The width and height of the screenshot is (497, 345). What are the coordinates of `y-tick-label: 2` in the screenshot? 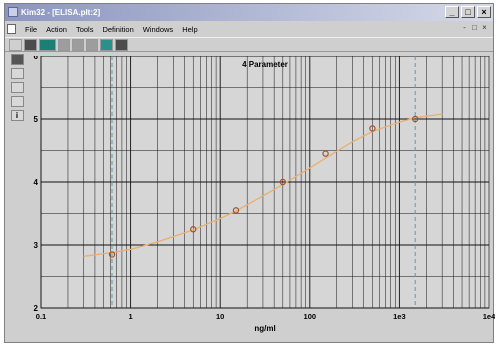 It's located at (36, 308).